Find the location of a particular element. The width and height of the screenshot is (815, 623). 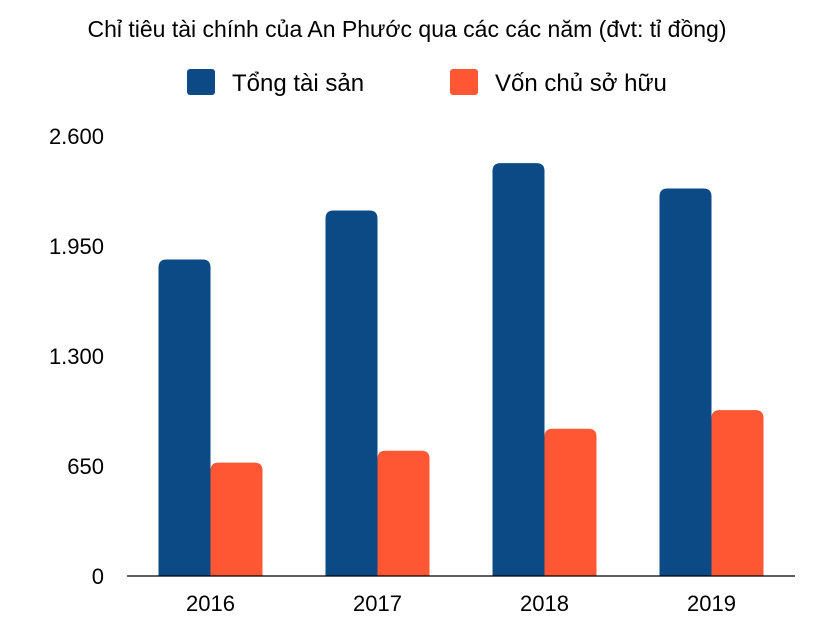

bar-equity-2017 is located at coordinates (403, 513).